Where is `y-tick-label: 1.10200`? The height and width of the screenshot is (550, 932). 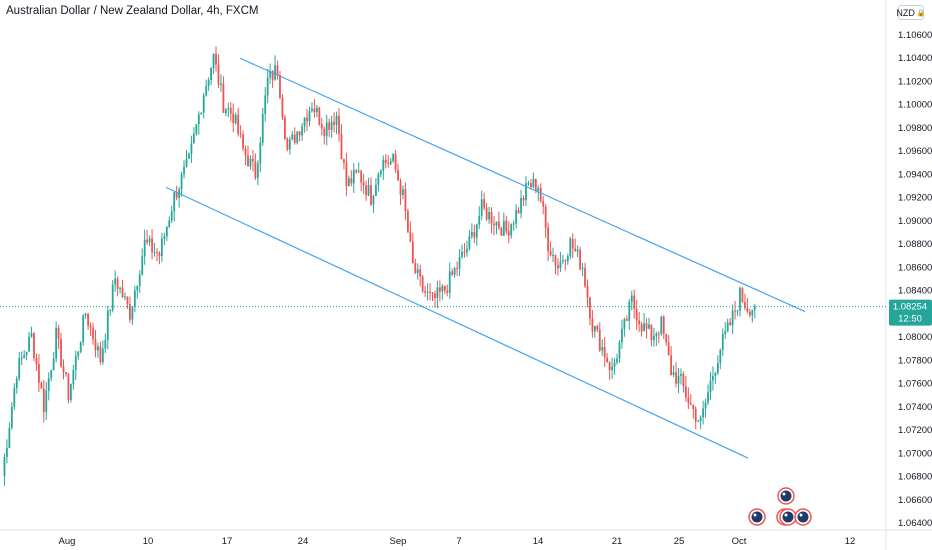
y-tick-label: 1.10200 is located at coordinates (915, 81).